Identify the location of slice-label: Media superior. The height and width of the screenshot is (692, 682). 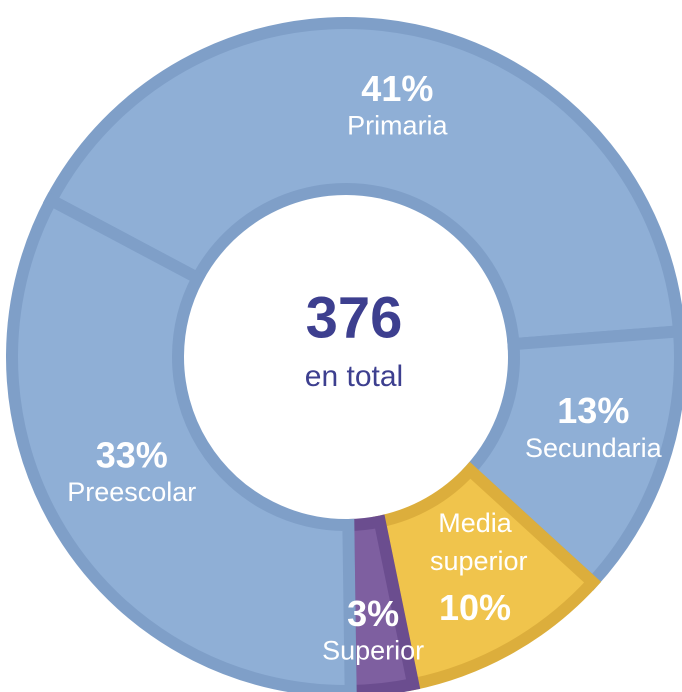
(474, 542).